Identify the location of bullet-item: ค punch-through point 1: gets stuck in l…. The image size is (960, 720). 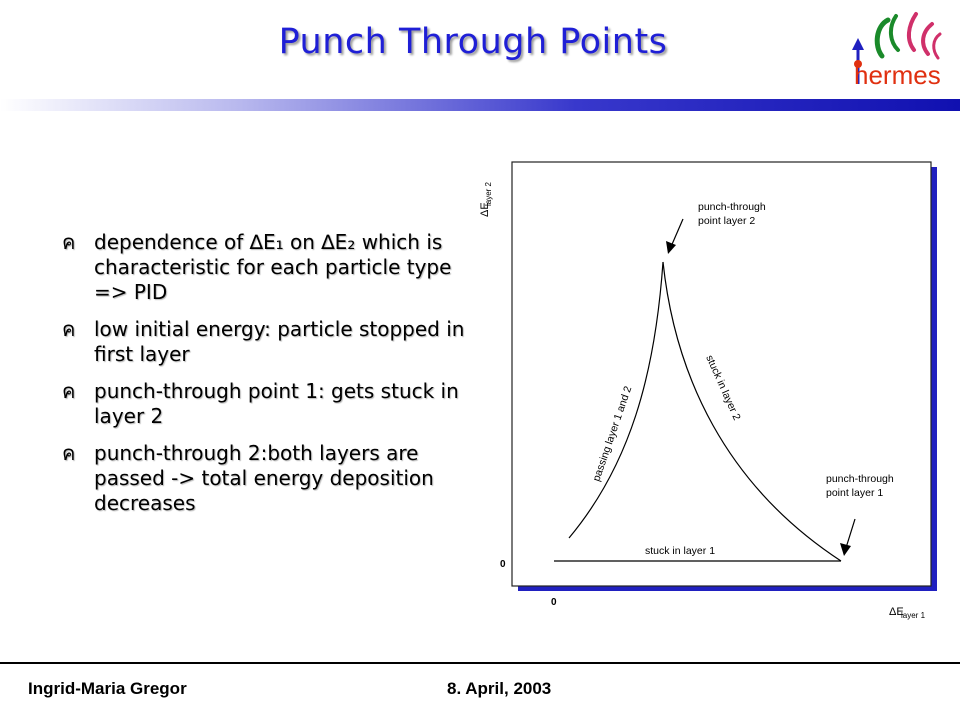
(272, 404).